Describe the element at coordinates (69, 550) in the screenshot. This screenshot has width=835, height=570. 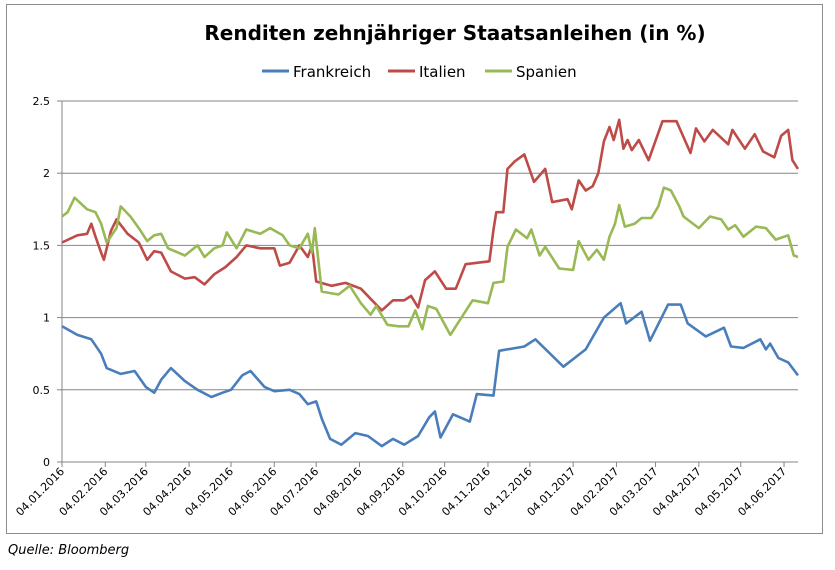
I see `source-note: Quelle: Bloomberg` at that location.